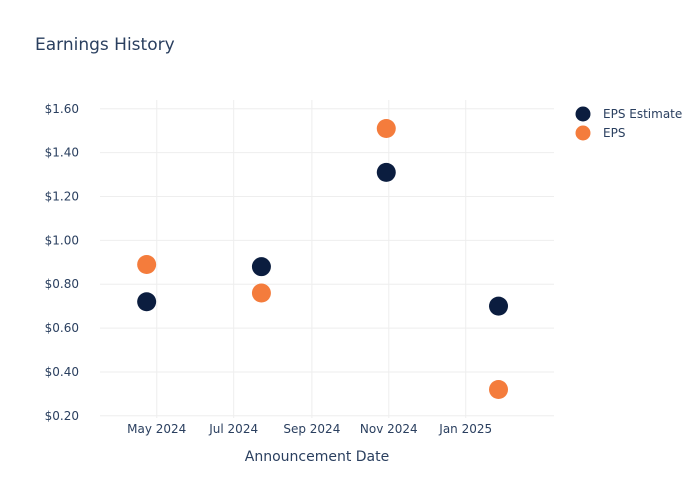  I want to click on y-tick-label: $0.40, so click(62, 372).